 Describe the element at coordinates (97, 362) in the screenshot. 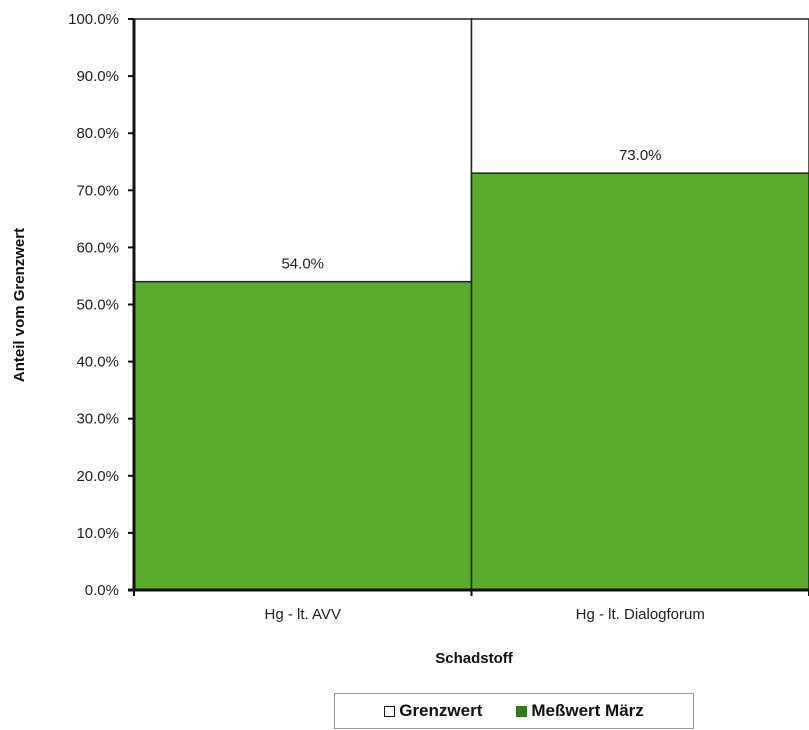

I see `y-tick-label-4: 40.0%` at that location.